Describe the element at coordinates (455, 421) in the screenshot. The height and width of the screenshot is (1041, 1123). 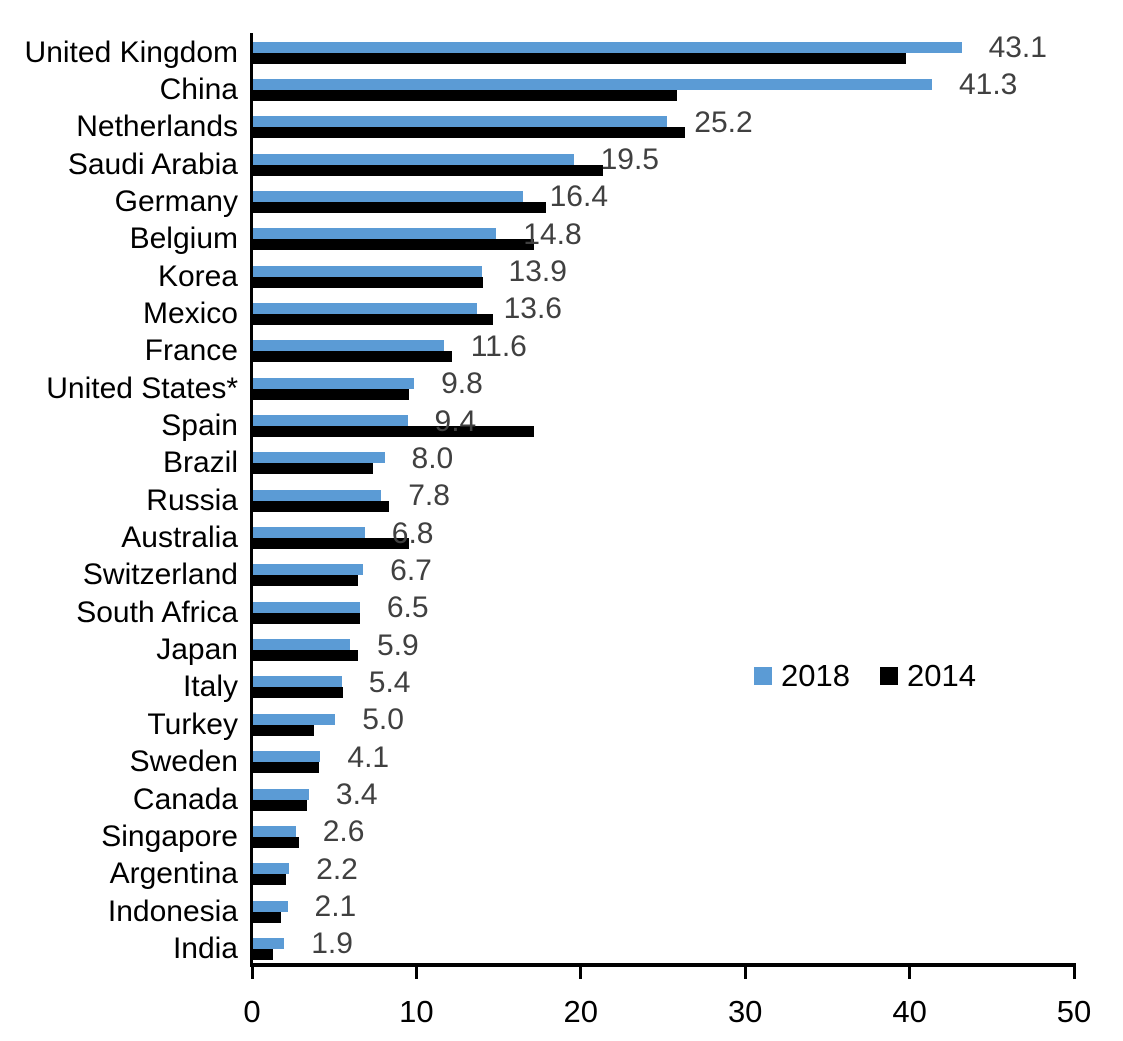
I see `value-label: 9.4` at that location.